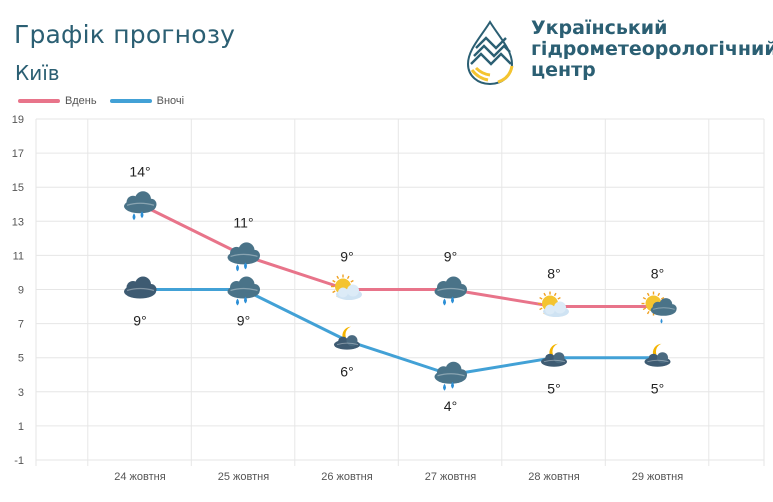  Describe the element at coordinates (599, 28) in the screenshot. I see `org-name-line: Український` at that location.